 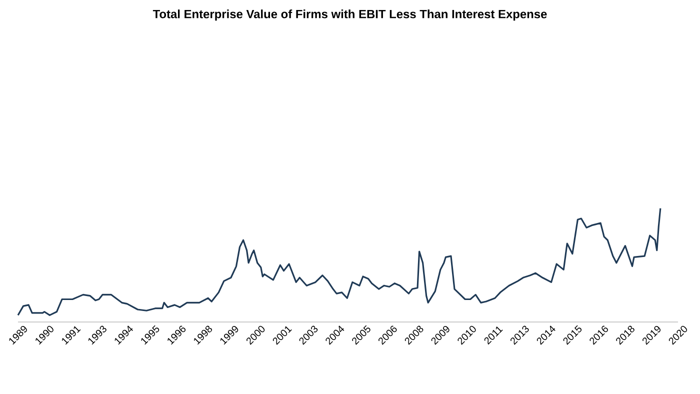 What do you see at coordinates (349, 15) in the screenshot?
I see `chart-title: Total Enterprise Value of Firms with EBIT Less Than Interest Expense` at bounding box center [349, 15].